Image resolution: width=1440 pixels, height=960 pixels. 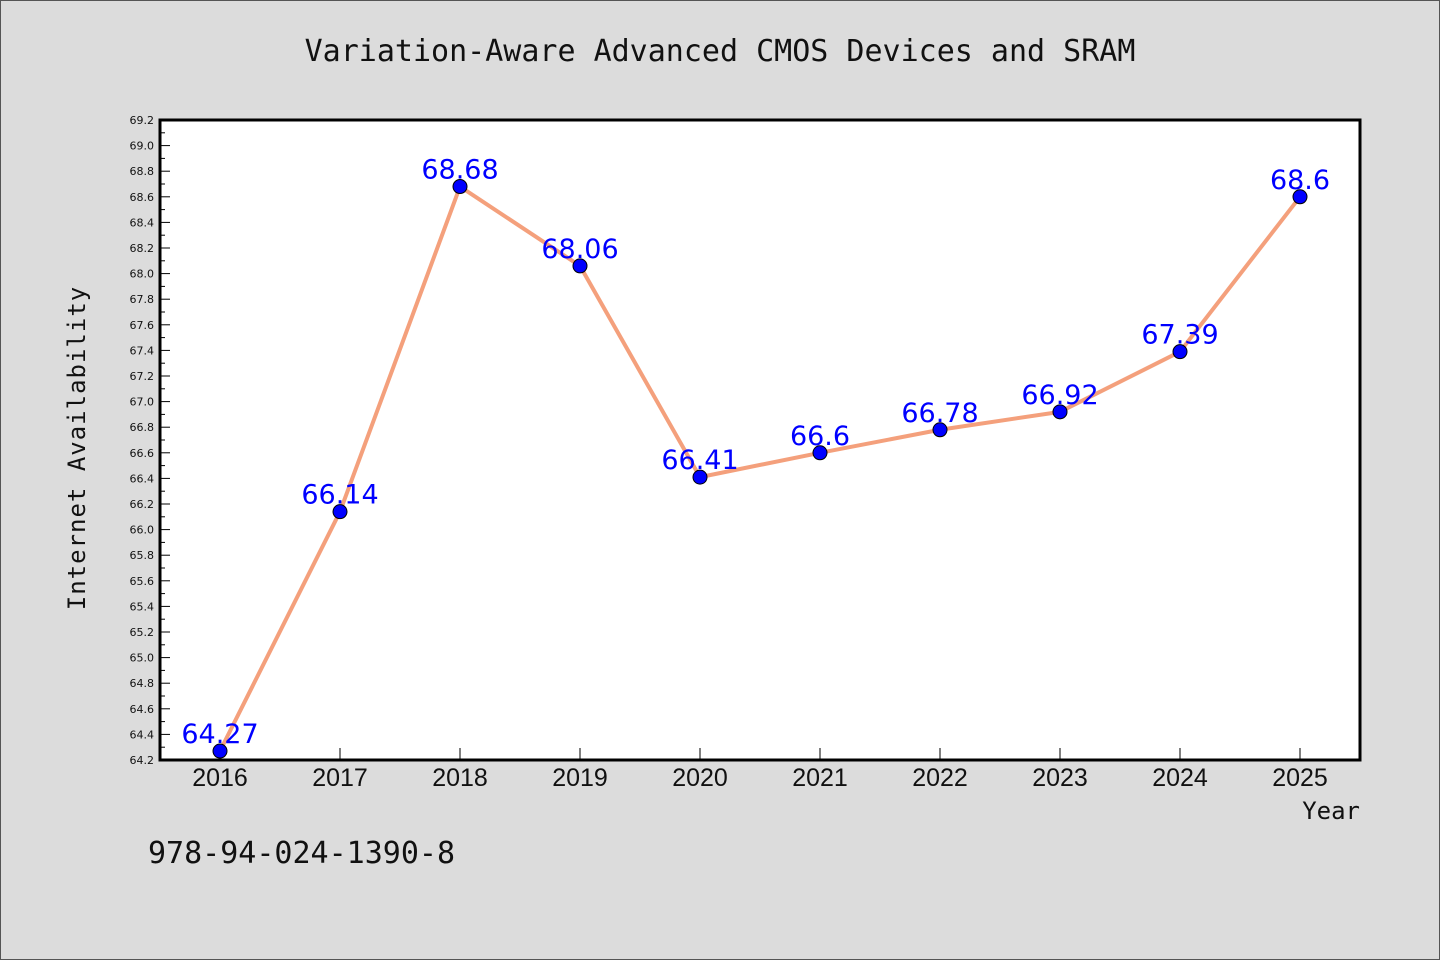 I want to click on y-tick-label: 67.8, so click(x=142, y=299).